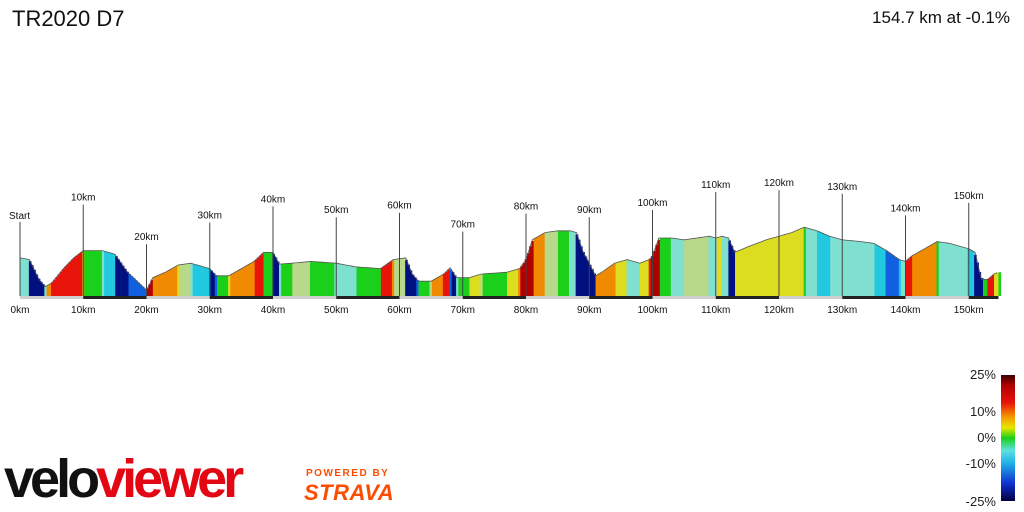 This screenshot has height=512, width=1024. Describe the element at coordinates (149, 481) in the screenshot. I see `veloviewer-logo: veloviewer` at that location.